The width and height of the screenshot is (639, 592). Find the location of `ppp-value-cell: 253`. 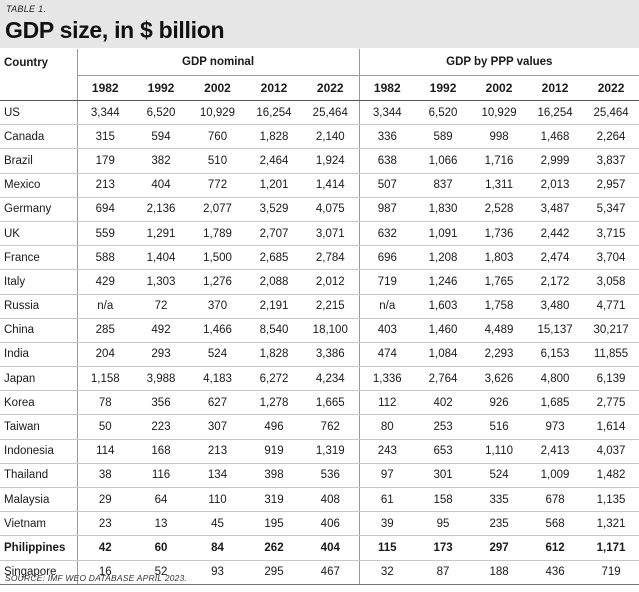

ppp-value-cell: 253 is located at coordinates (443, 427).